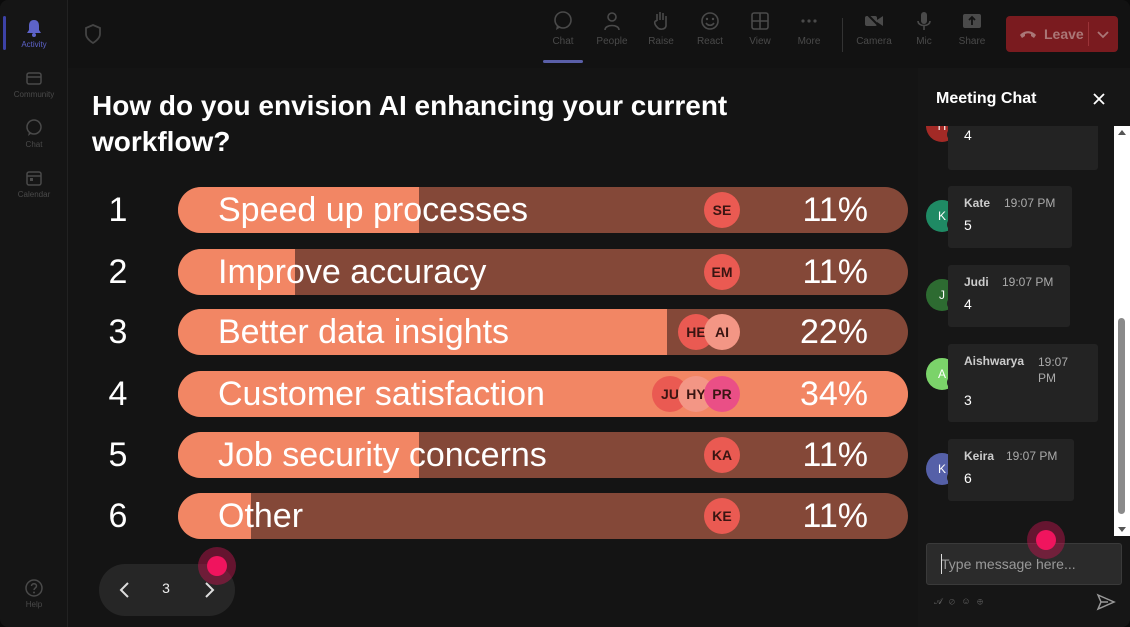 The width and height of the screenshot is (1130, 627). Describe the element at coordinates (501, 516) in the screenshot. I see `poll-option: 6 Other KE 11%` at that location.